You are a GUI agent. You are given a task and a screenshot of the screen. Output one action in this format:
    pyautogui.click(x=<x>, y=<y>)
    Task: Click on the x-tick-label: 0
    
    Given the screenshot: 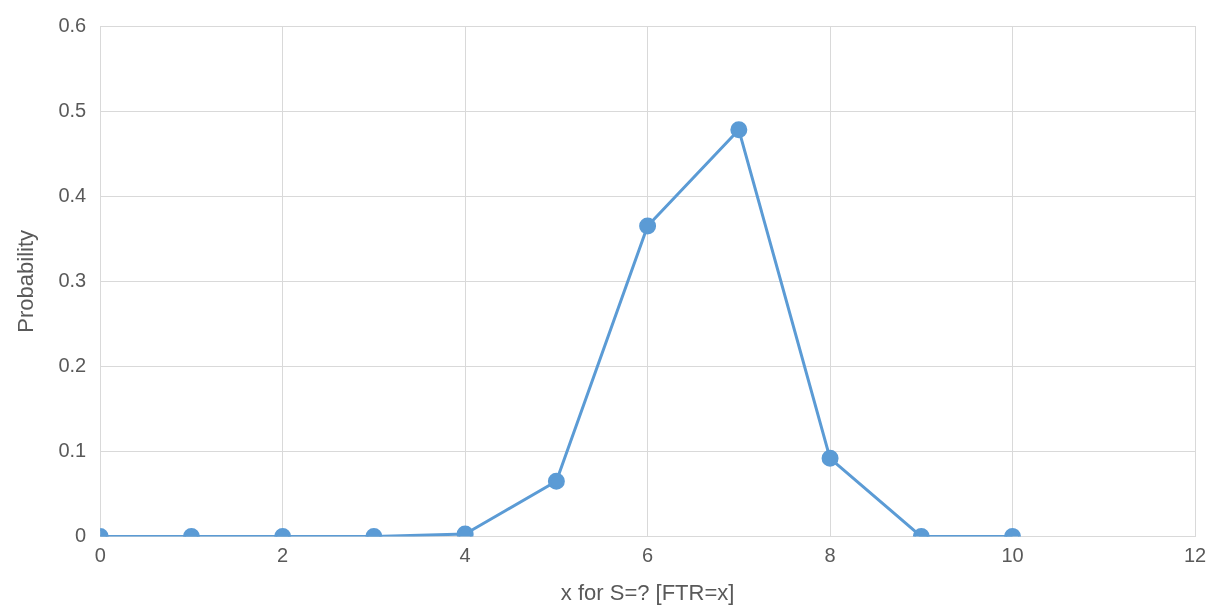 What is the action you would take?
    pyautogui.click(x=100, y=555)
    